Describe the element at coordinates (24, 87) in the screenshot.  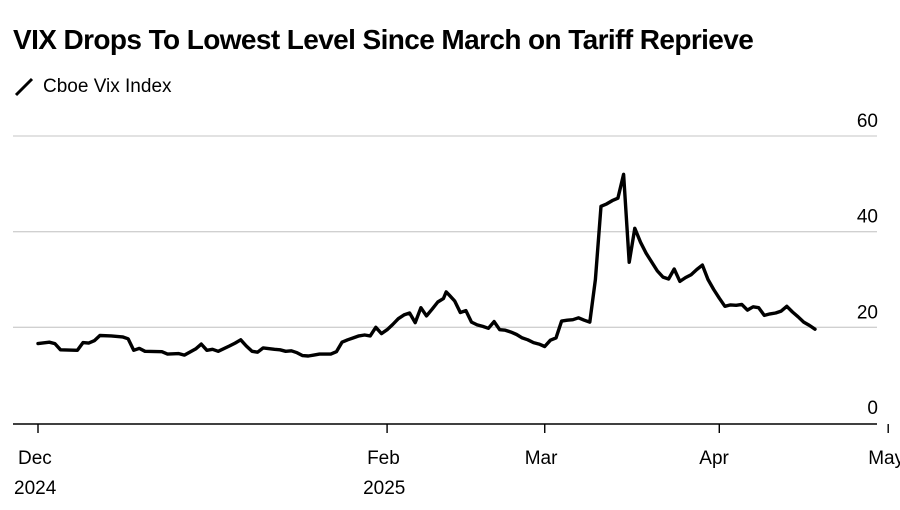
I see `legend-line-icon` at that location.